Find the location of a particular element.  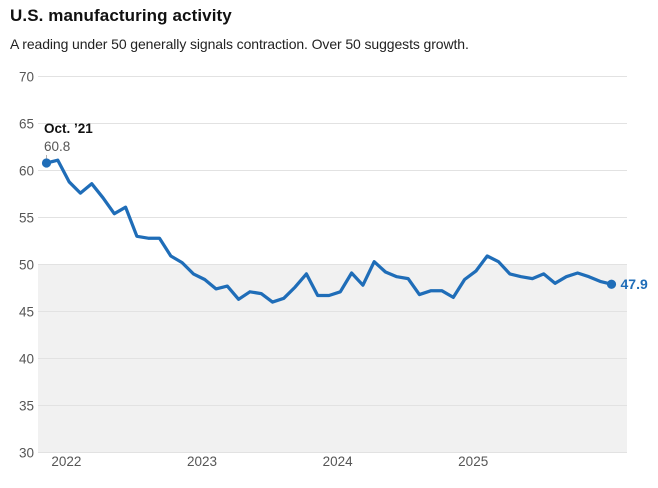

chart-title: U.S. manufacturing activity is located at coordinates (121, 15).